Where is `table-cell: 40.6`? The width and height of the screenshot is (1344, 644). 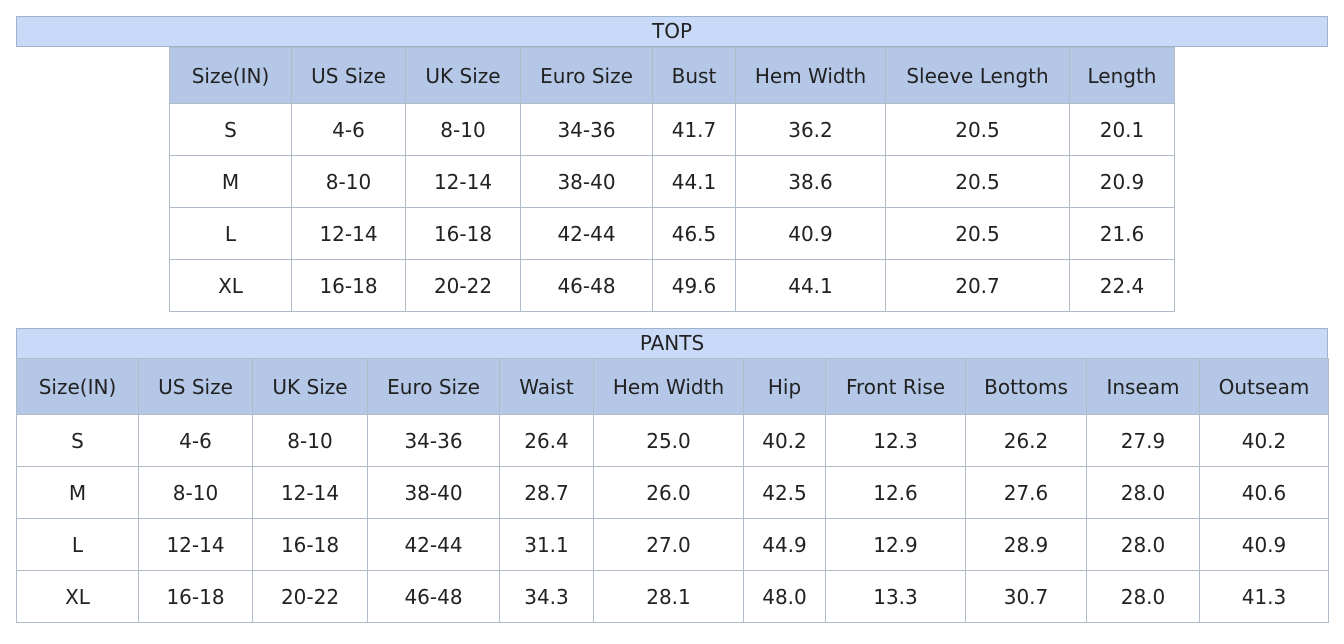
table-cell: 40.6 is located at coordinates (1264, 492).